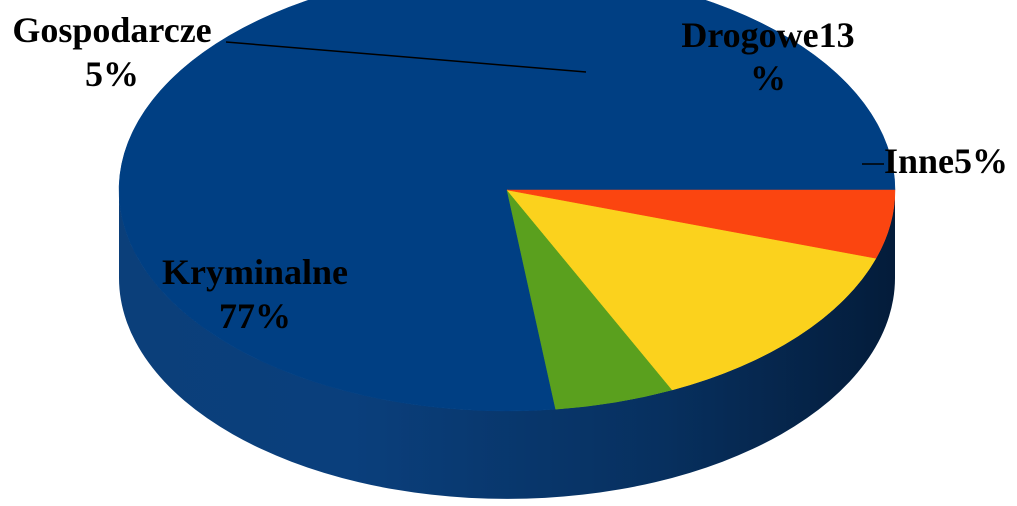  I want to click on slice-label-inne: Inne5%, so click(946, 161).